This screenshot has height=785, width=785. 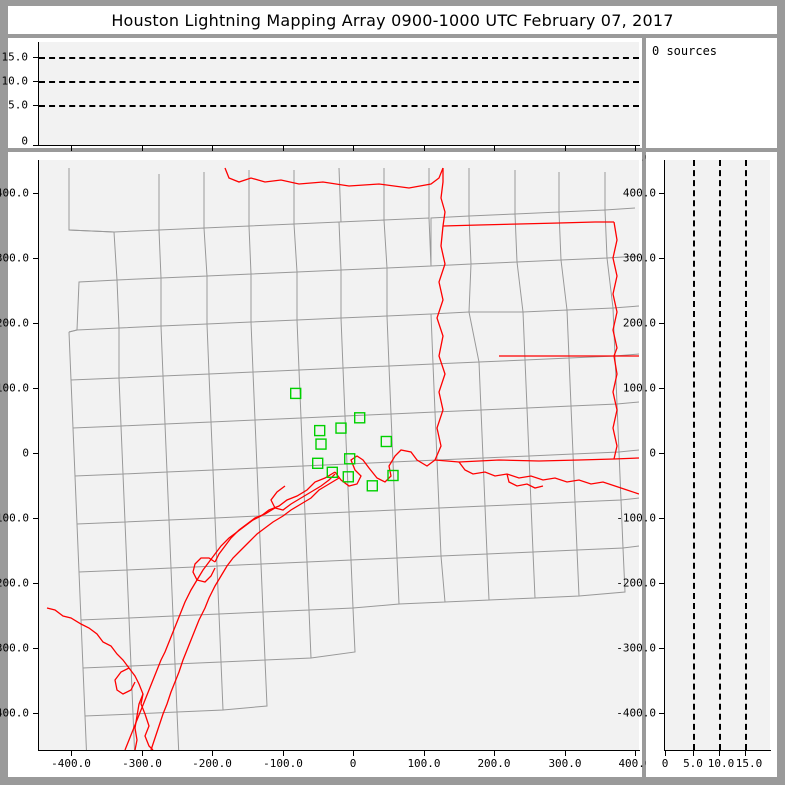 I want to click on status-source-count: 0 sources, so click(x=685, y=51).